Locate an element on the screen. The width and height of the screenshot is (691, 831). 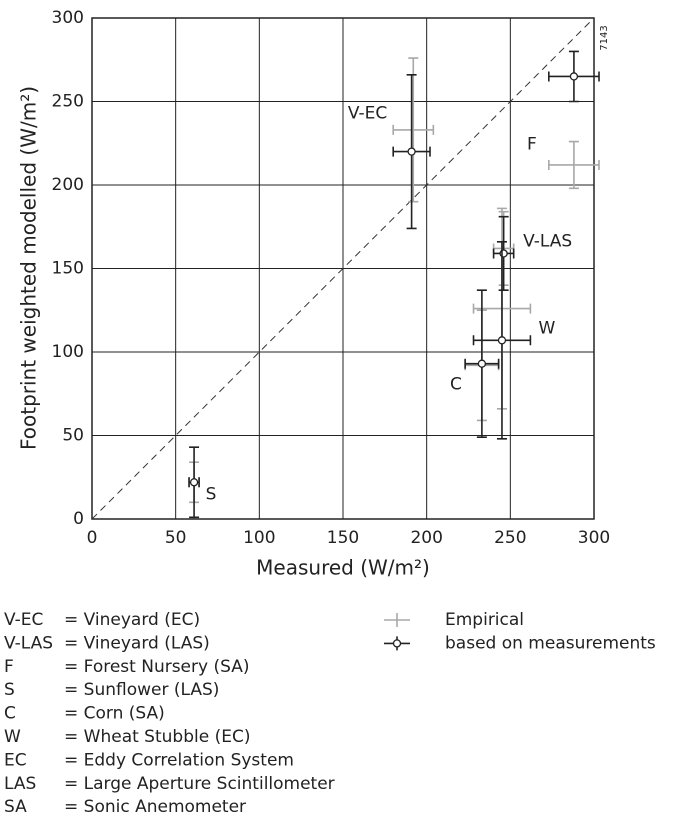
y-tick-label: 100 is located at coordinates (68, 352).